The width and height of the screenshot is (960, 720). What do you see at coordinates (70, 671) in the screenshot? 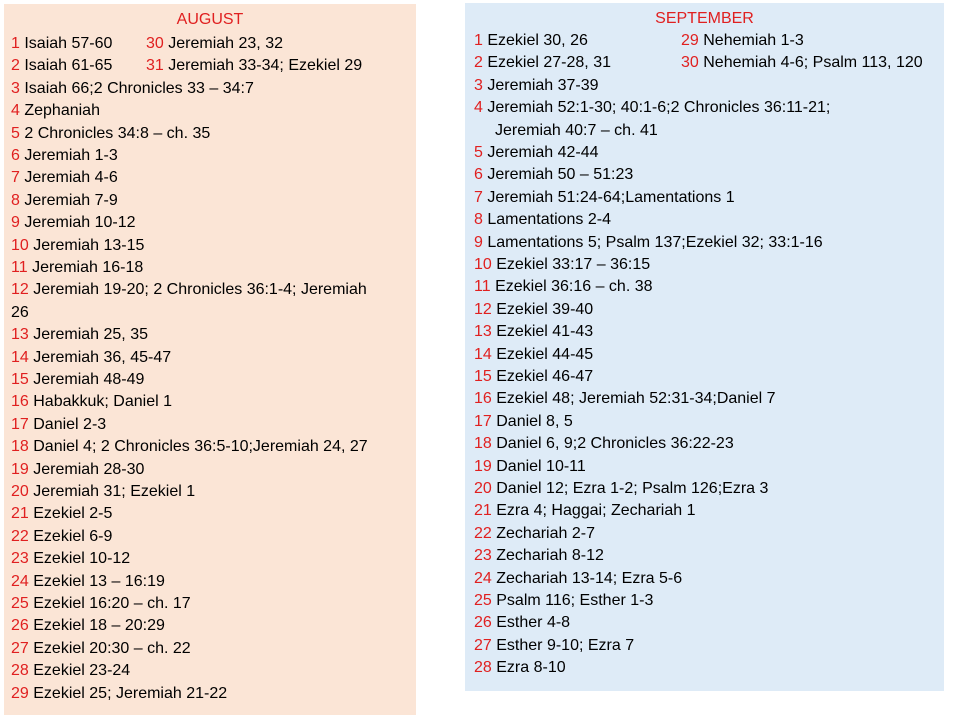
I see `reading-entry: 28 Ezekiel 23-24` at bounding box center [70, 671].